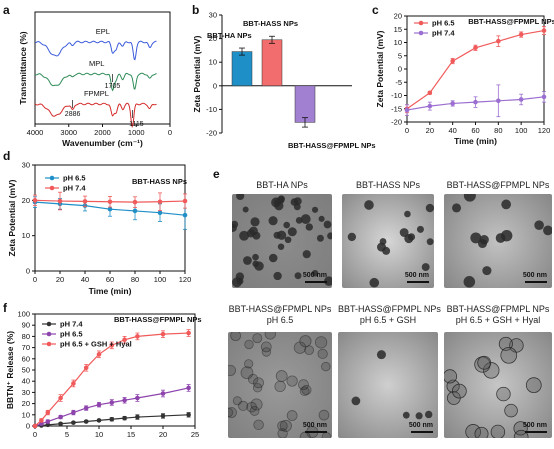  What do you see at coordinates (159, 181) in the screenshot?
I see `chart-title: BBT-HASS NPs` at bounding box center [159, 181].